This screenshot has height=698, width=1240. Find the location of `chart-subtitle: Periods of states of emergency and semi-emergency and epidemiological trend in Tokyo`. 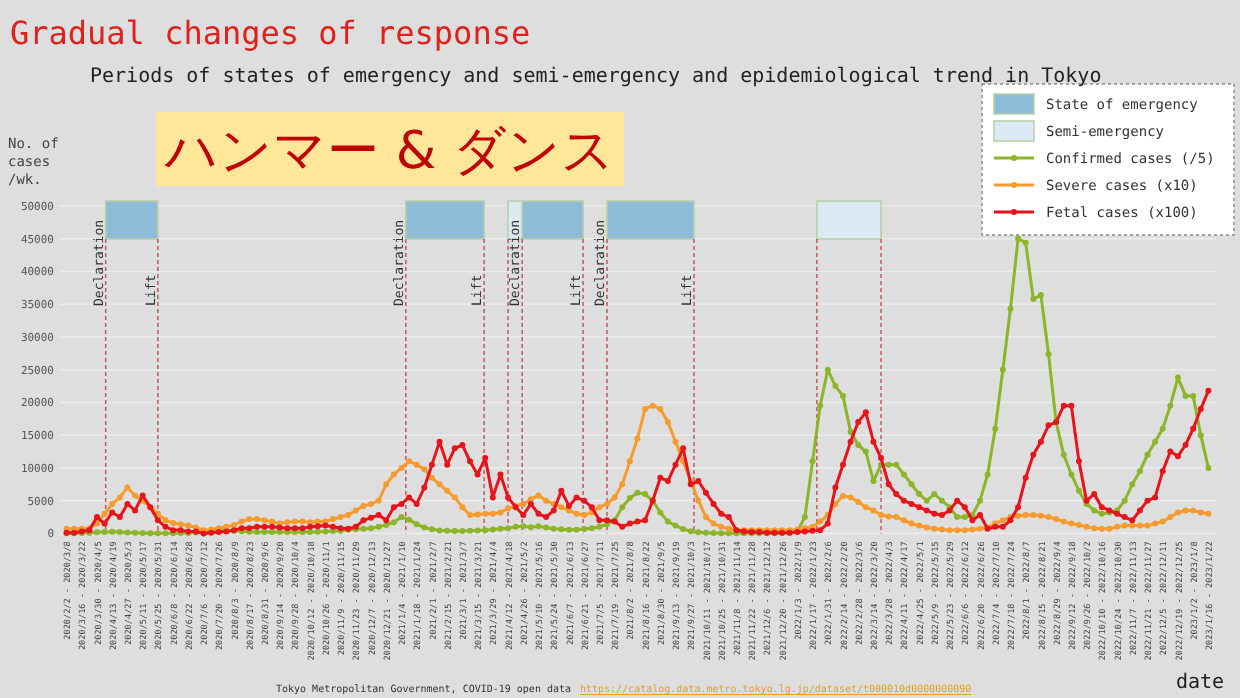

chart-subtitle: Periods of states of emergency and semi-emergency and epidemiological trend in Tokyo is located at coordinates (596, 77).